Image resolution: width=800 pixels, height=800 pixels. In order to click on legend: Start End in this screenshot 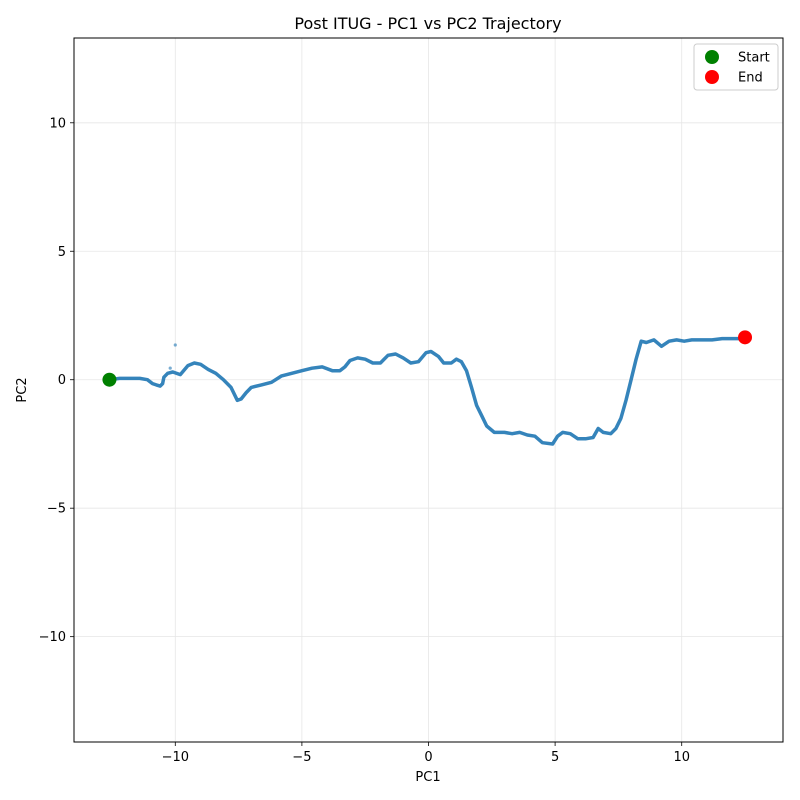, I will do `click(736, 67)`.